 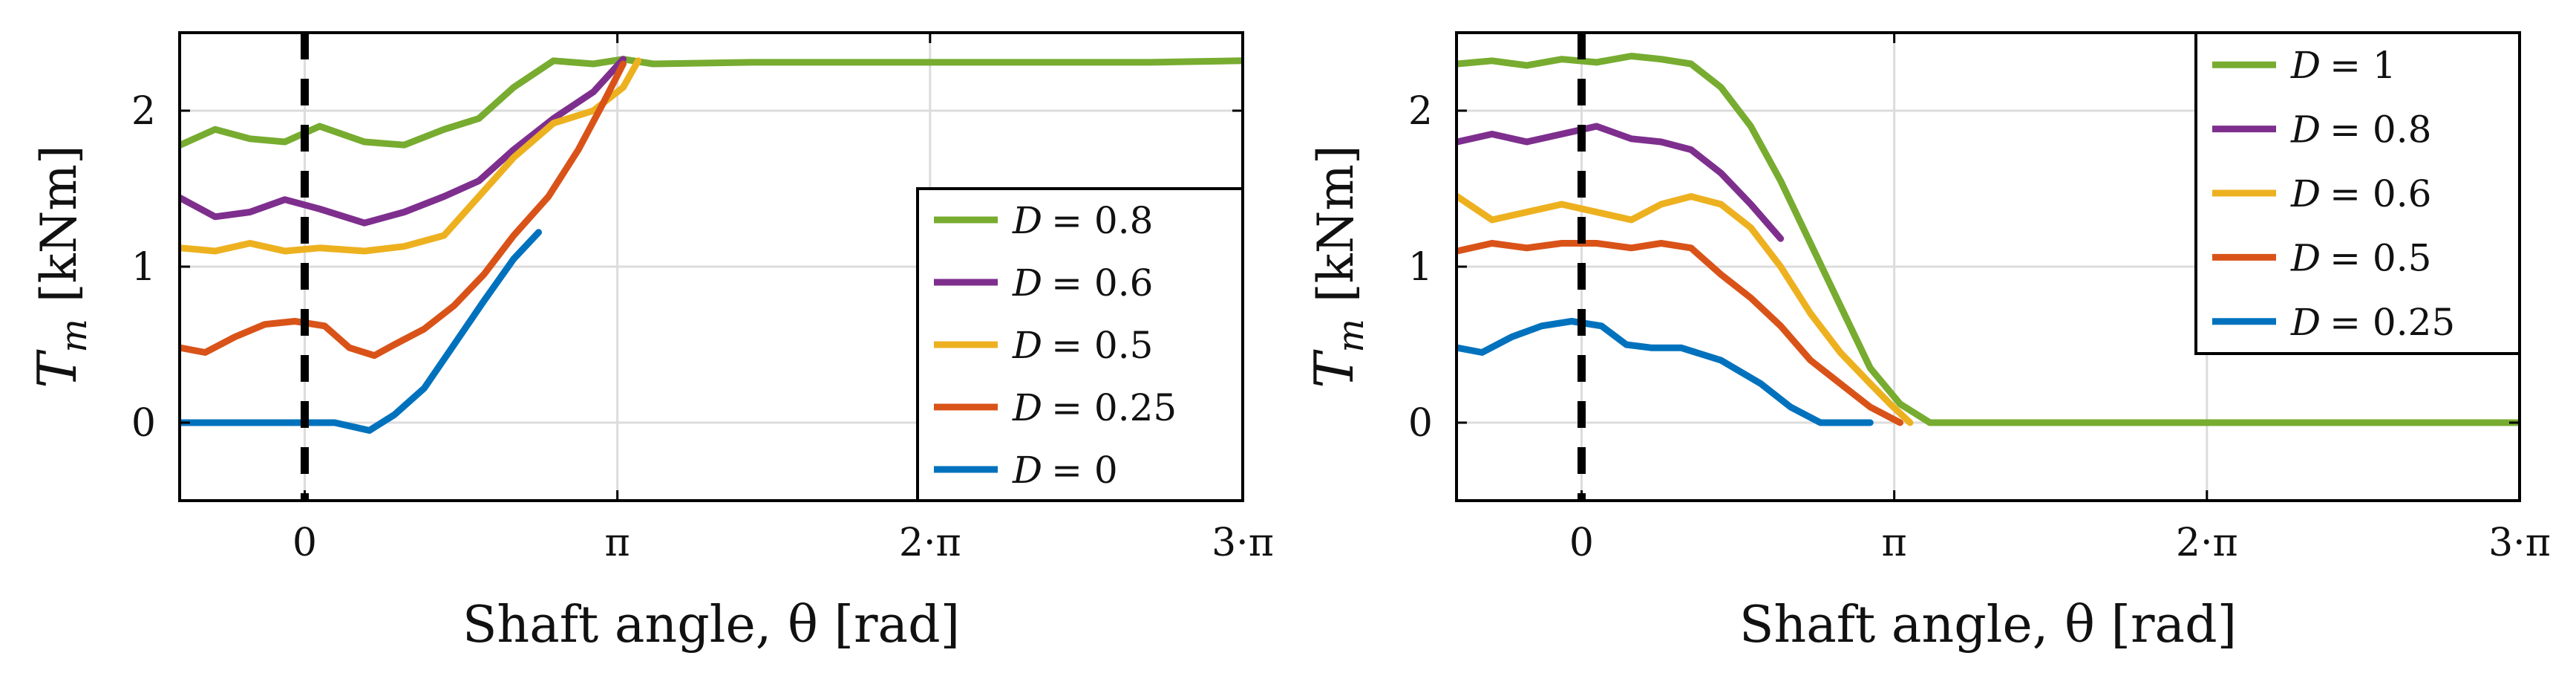 I want to click on legend-label: D = 1, so click(x=2343, y=65).